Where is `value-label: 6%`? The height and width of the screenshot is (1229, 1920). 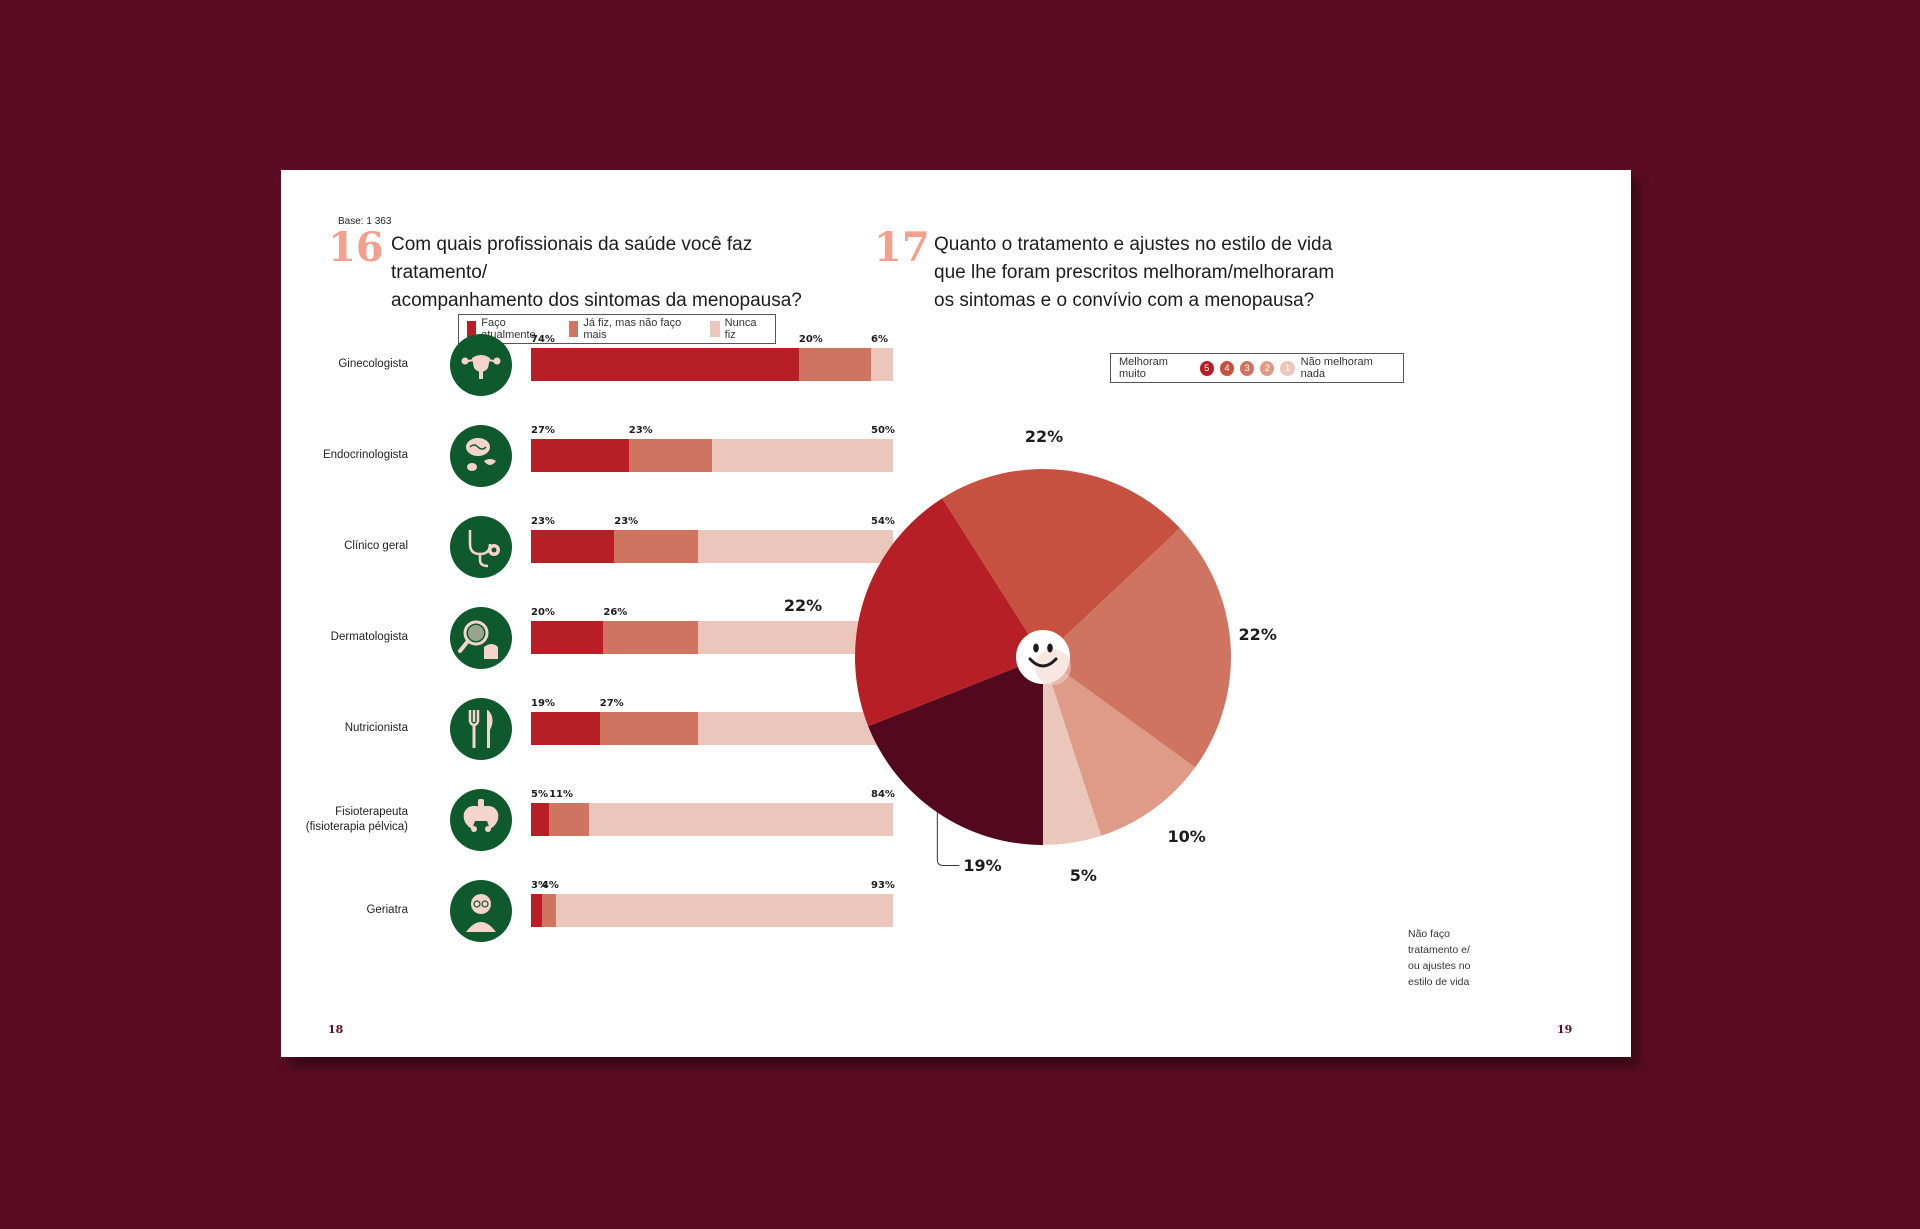
value-label: 6% is located at coordinates (879, 339).